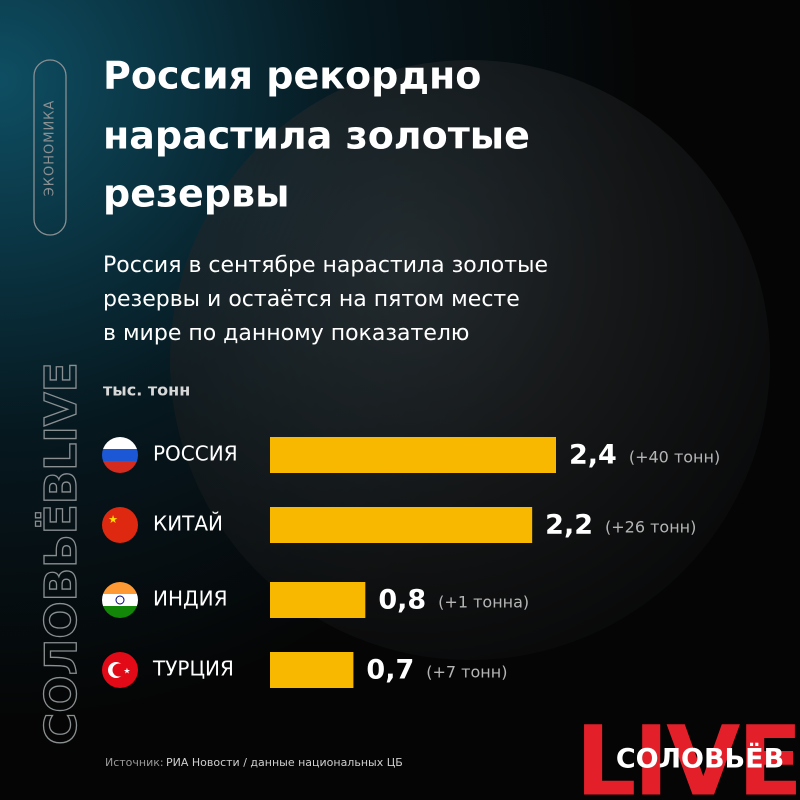 The width and height of the screenshot is (800, 800). I want to click on annotation: (+1 тонна), so click(483, 602).